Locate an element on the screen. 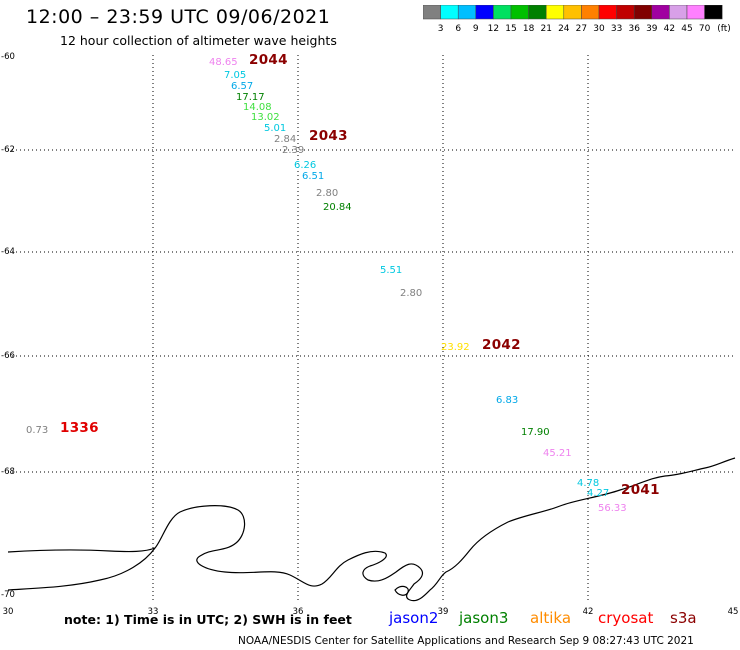  swh-value-label: 56.33 is located at coordinates (612, 508).